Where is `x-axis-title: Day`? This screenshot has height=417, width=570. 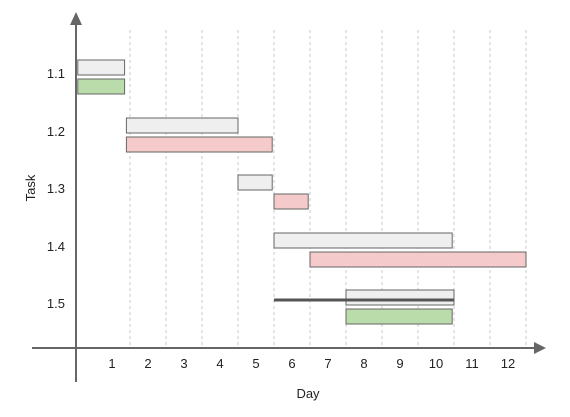
x-axis-title: Day is located at coordinates (308, 393).